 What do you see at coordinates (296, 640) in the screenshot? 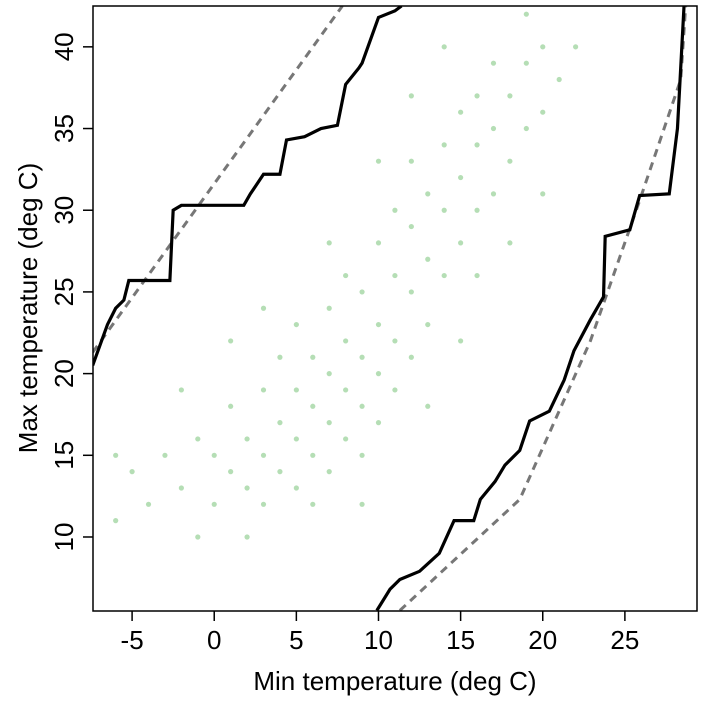
I see `x-tick-label: 5` at bounding box center [296, 640].